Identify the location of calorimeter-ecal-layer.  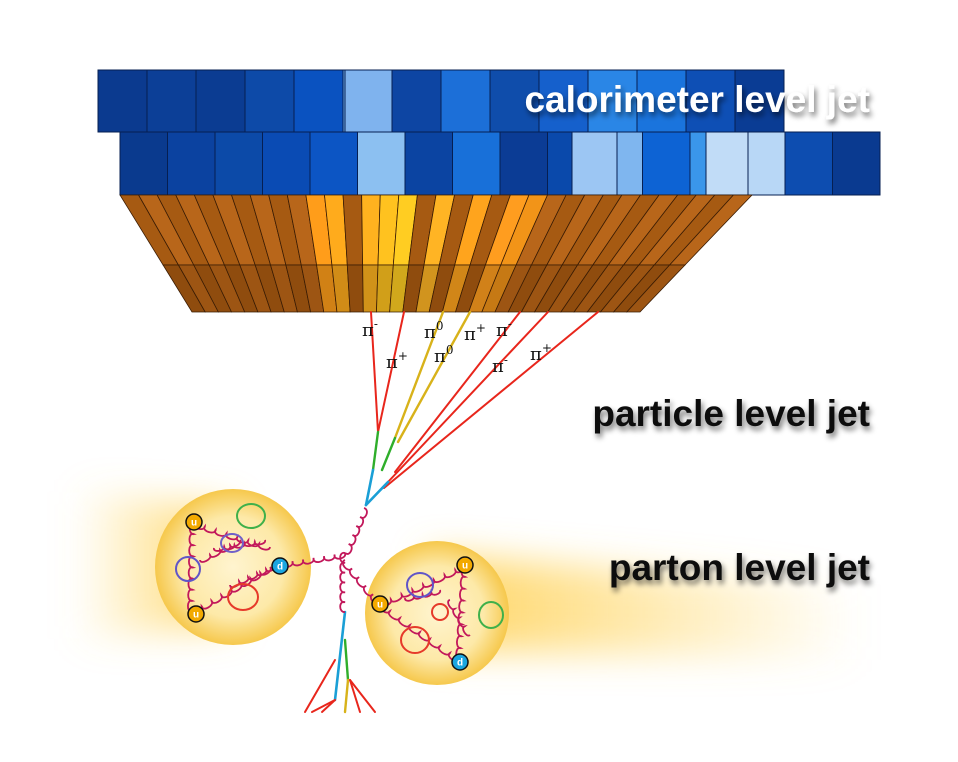
(436, 253).